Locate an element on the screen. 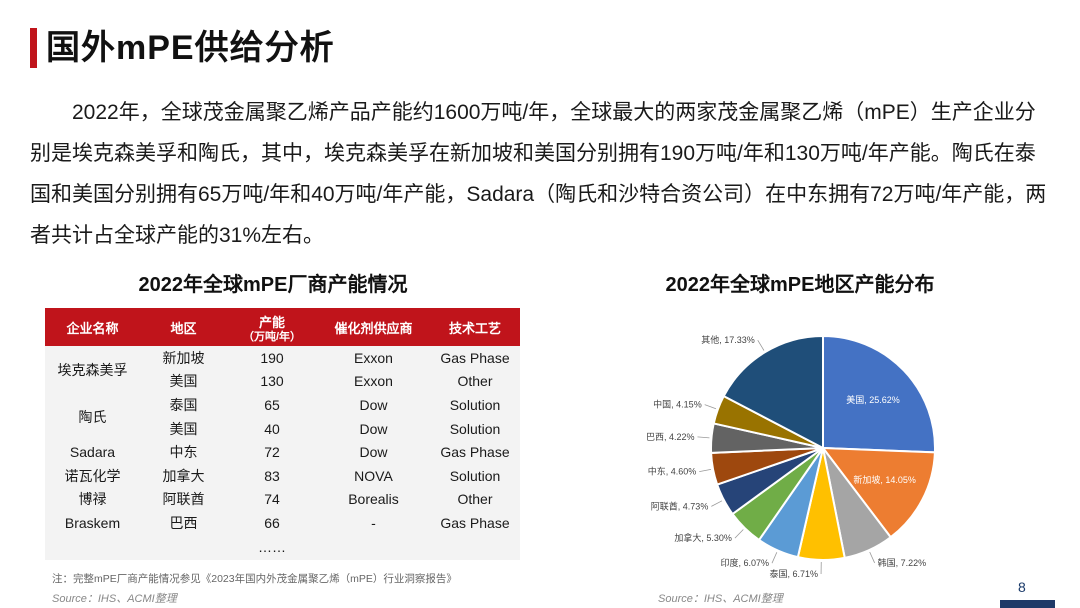 The width and height of the screenshot is (1080, 608). header-region: 地区 is located at coordinates (183, 327).